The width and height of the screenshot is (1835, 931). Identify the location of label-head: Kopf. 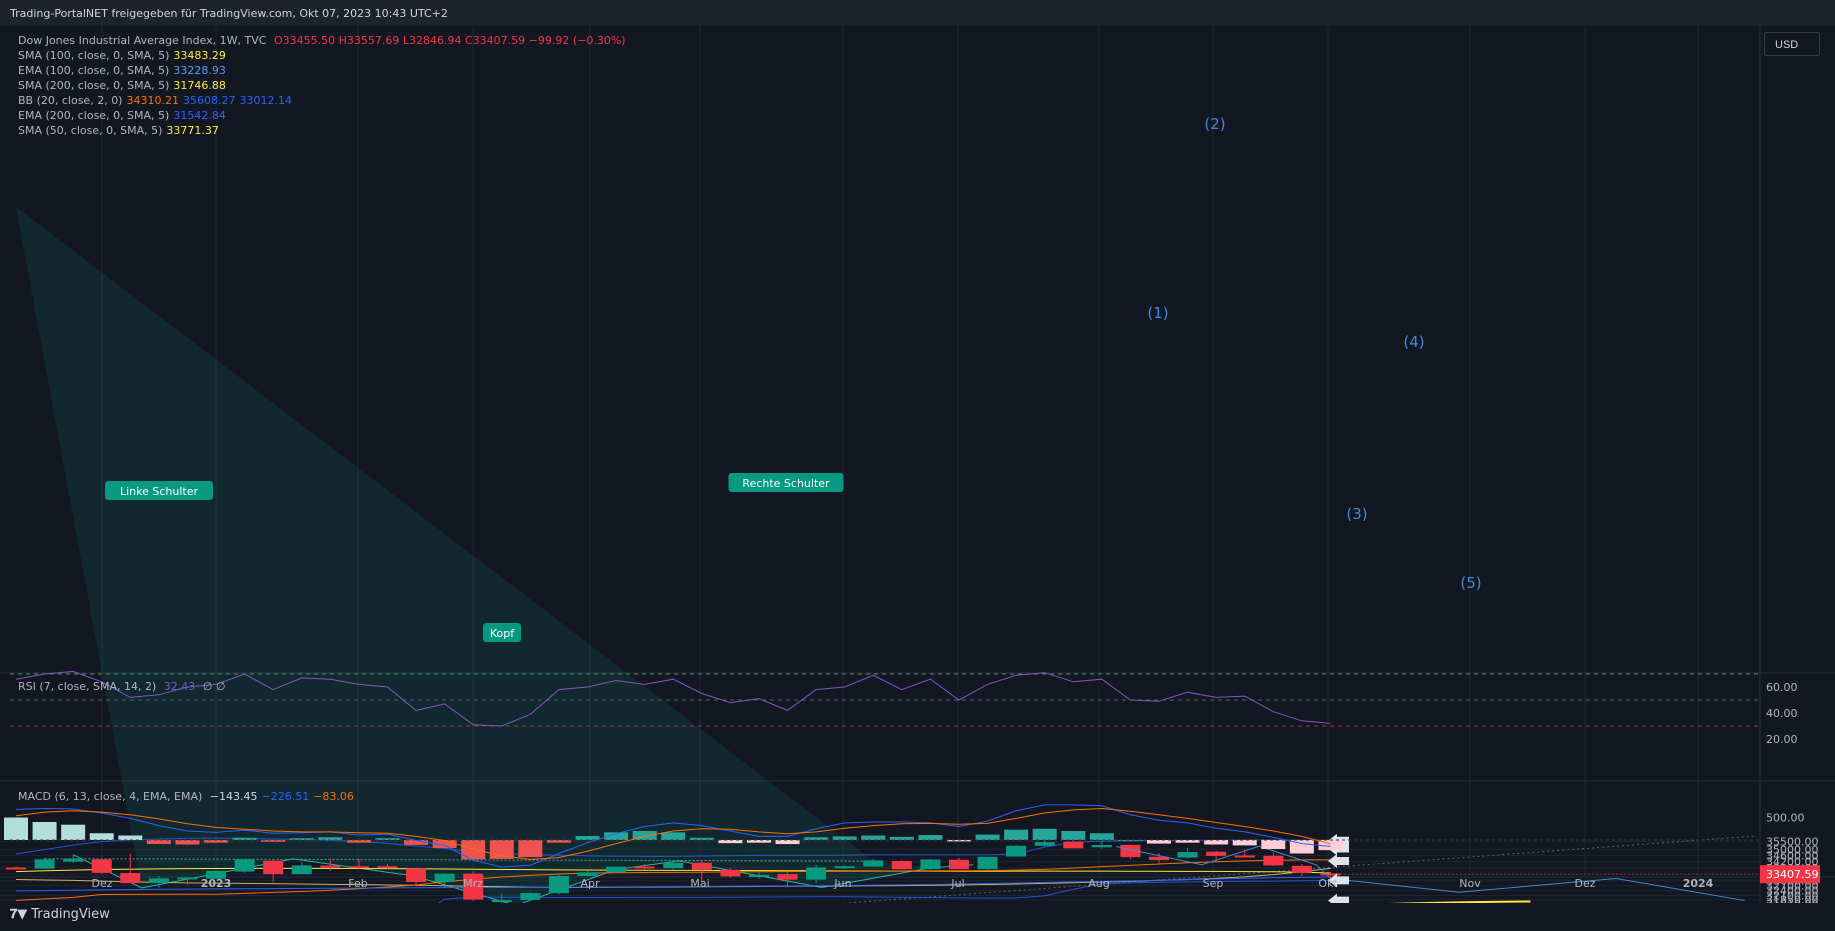
(502, 633).